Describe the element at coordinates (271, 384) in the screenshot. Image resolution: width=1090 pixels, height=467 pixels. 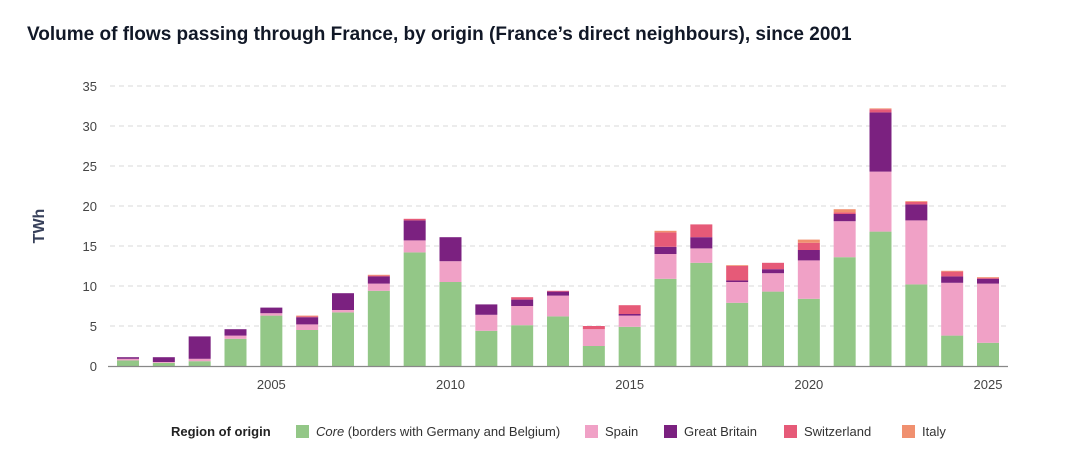
I see `x-tick-label: 2005` at that location.